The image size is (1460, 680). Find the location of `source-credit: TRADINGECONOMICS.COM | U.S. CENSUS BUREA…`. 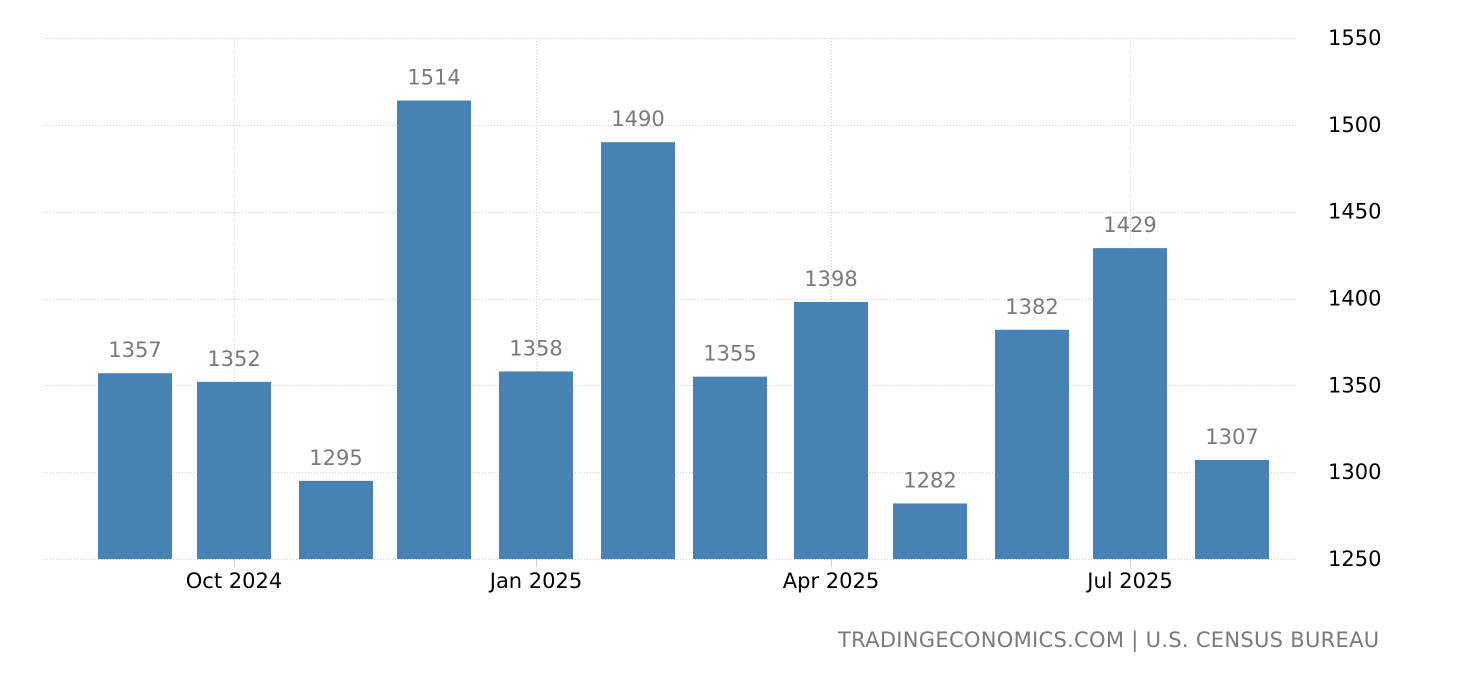

source-credit: TRADINGECONOMICS.COM | U.S. CENSUS BUREA… is located at coordinates (1109, 640).